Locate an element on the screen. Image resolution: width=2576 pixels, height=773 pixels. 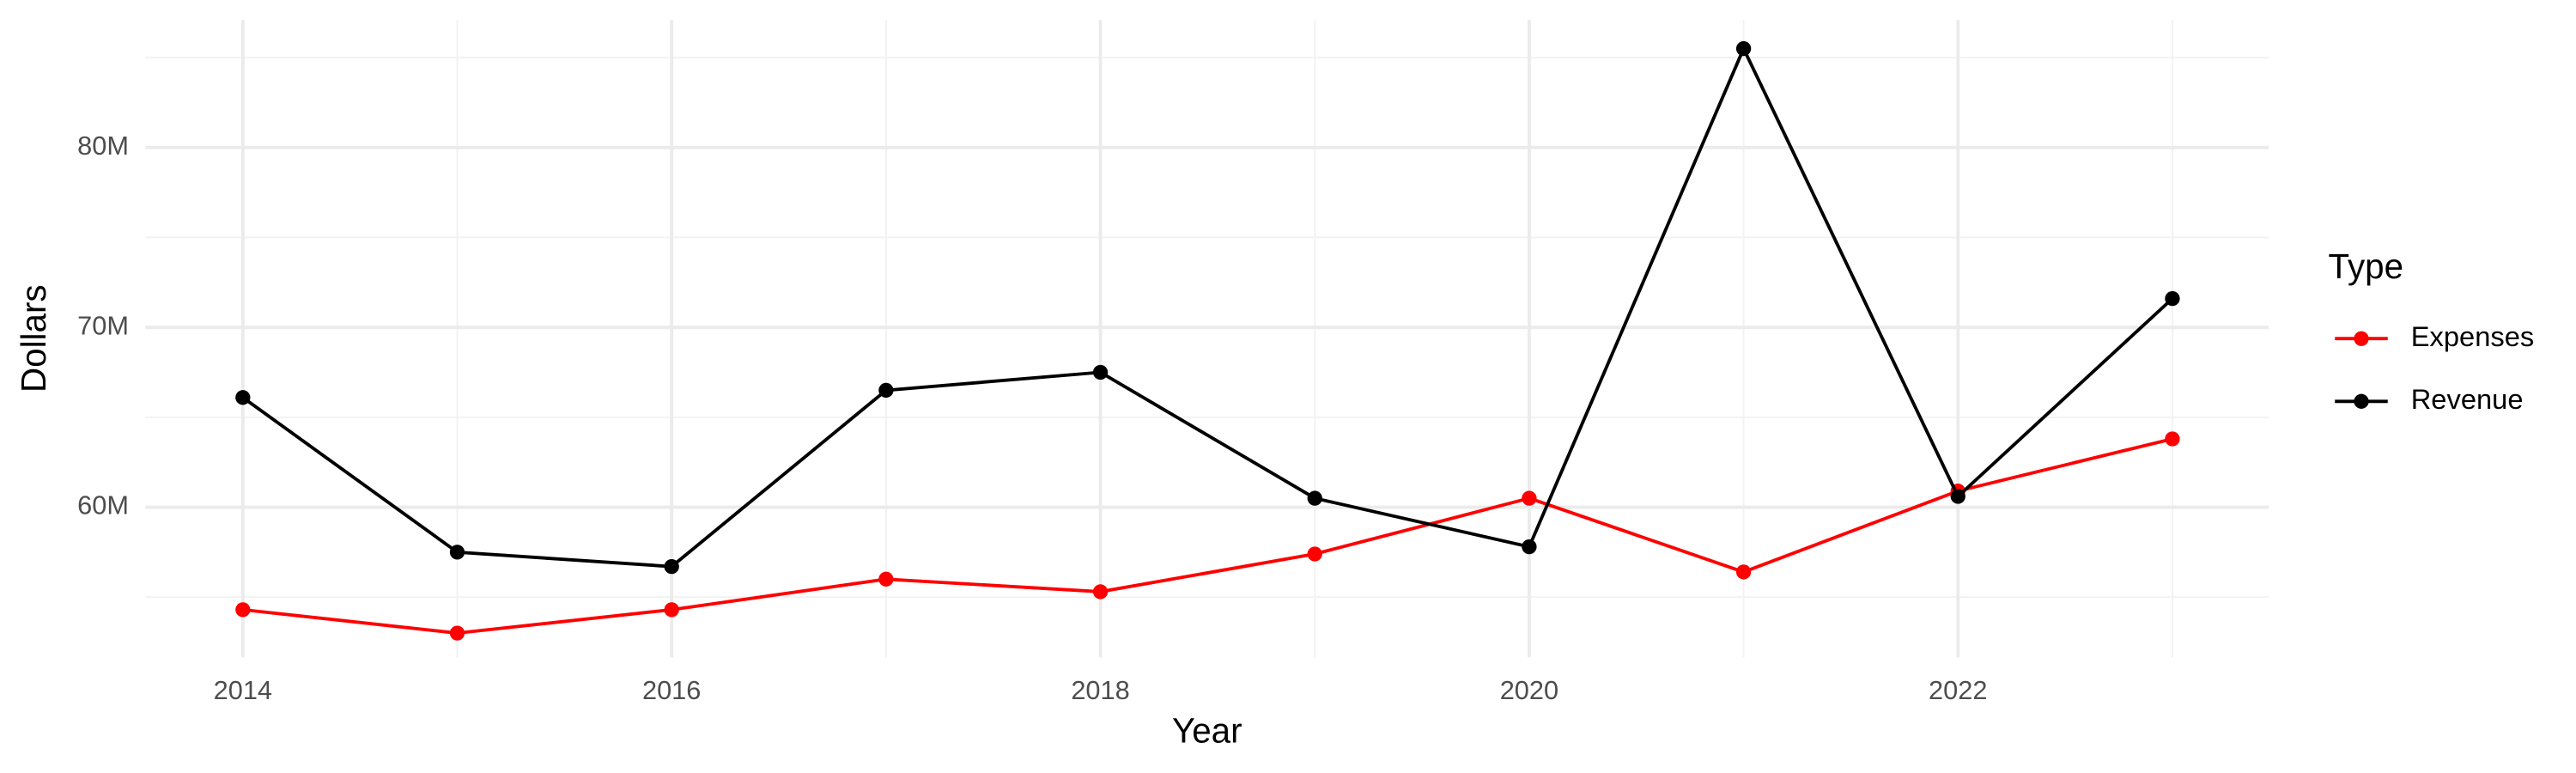
x-axis-label: Year is located at coordinates (1207, 731).